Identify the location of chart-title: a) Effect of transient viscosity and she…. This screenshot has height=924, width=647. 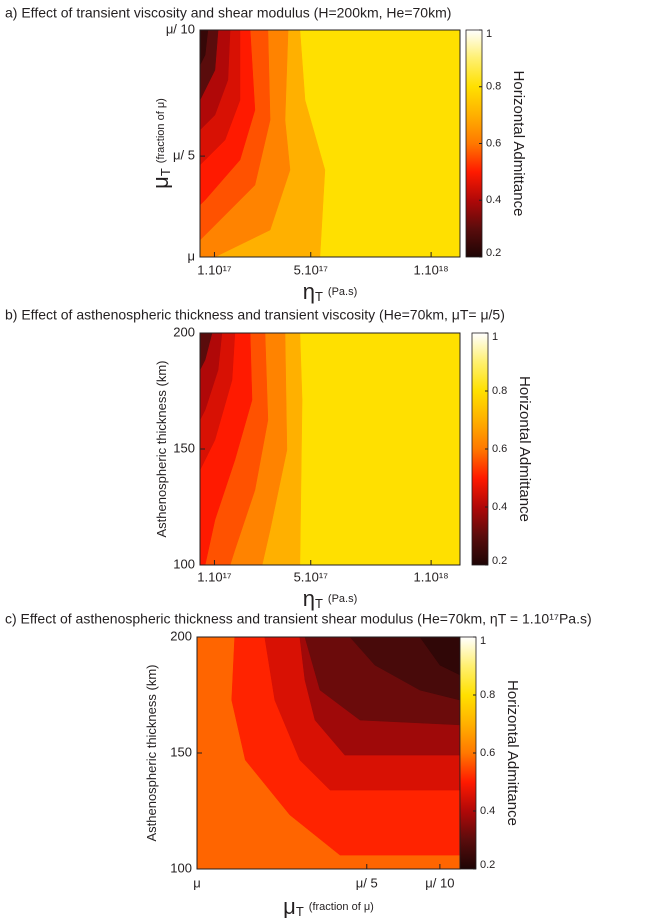
(228, 13).